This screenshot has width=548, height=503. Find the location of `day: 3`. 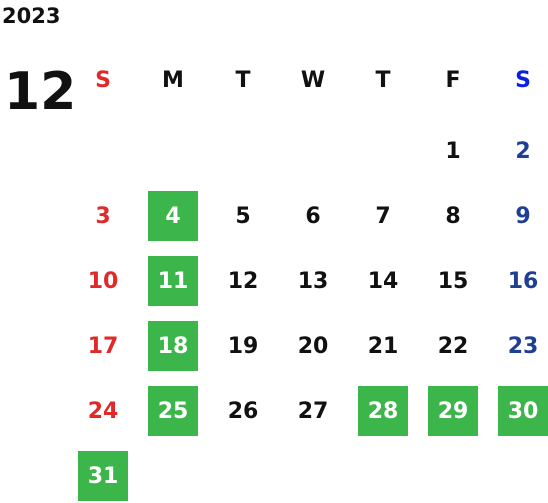

day: 3 is located at coordinates (103, 216).